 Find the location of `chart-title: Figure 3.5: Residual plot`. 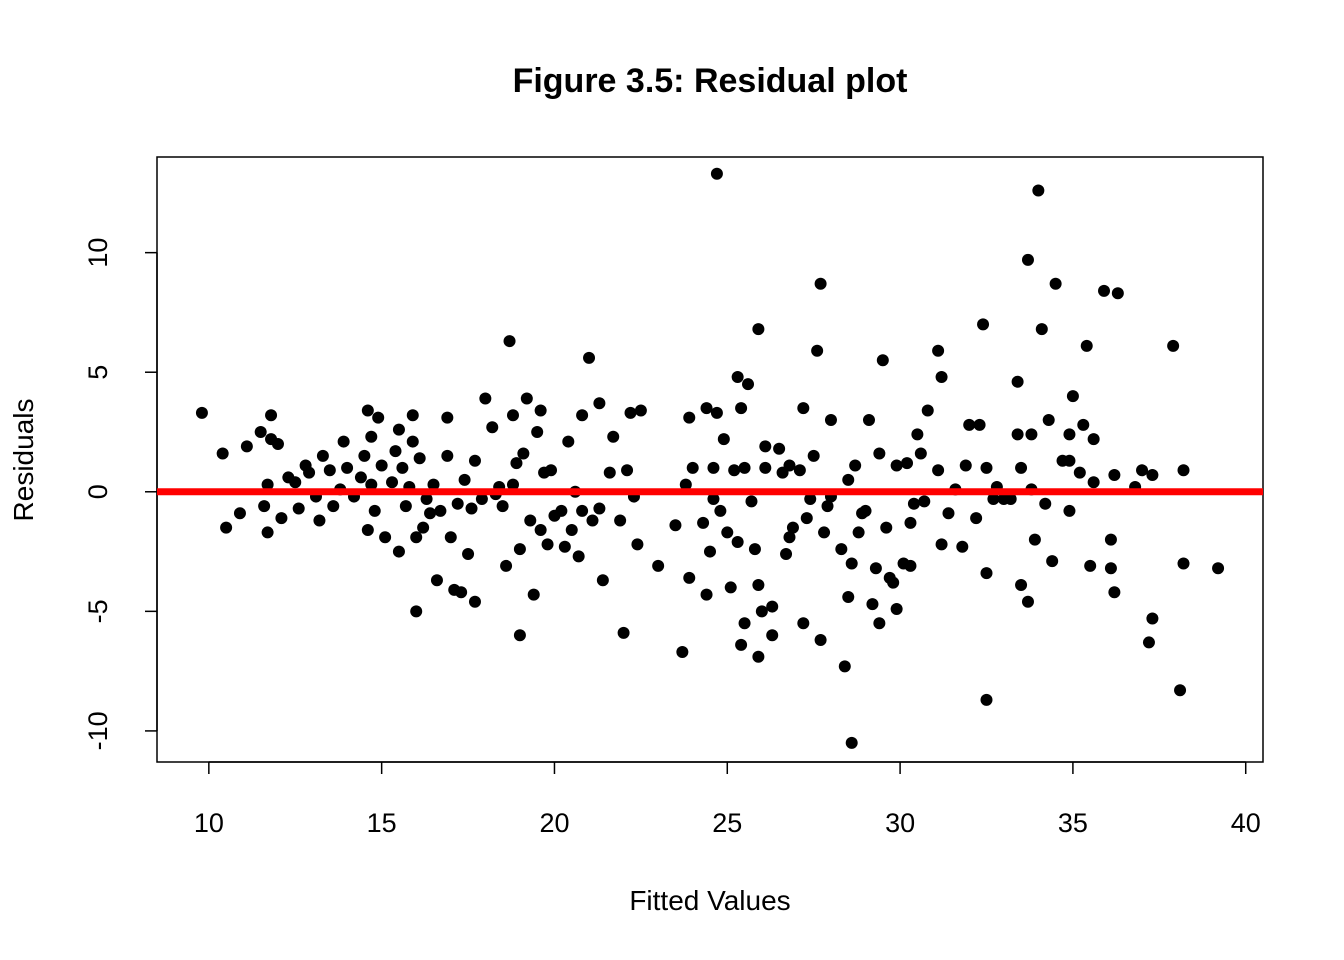

chart-title: Figure 3.5: Residual plot is located at coordinates (710, 81).